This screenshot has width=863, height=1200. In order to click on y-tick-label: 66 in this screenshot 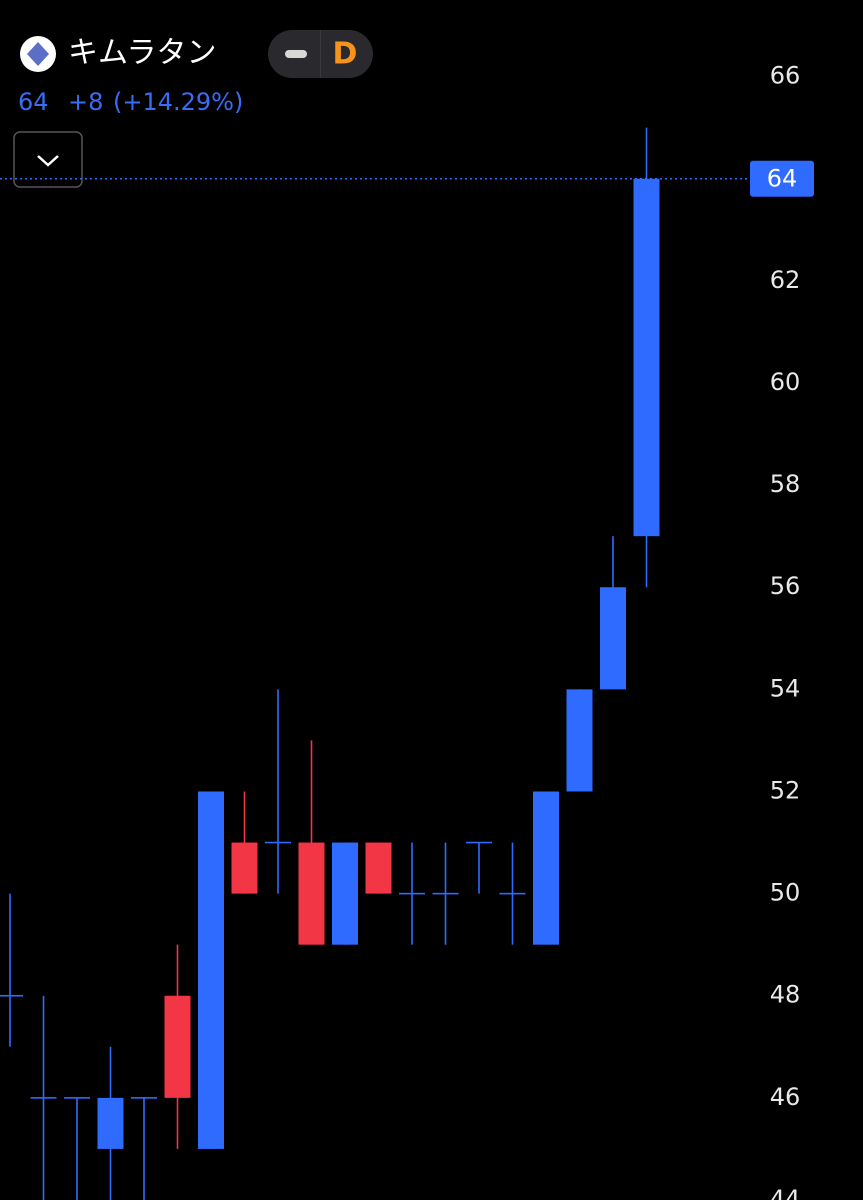, I will do `click(785, 76)`.